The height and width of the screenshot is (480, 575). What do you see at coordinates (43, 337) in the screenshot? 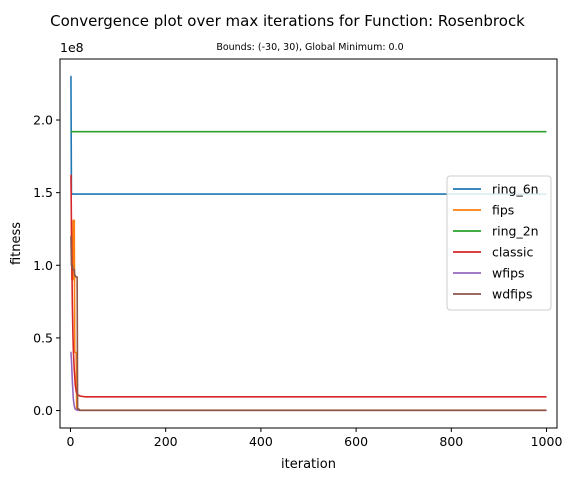
I see `y-tick-label: 0.5` at bounding box center [43, 337].